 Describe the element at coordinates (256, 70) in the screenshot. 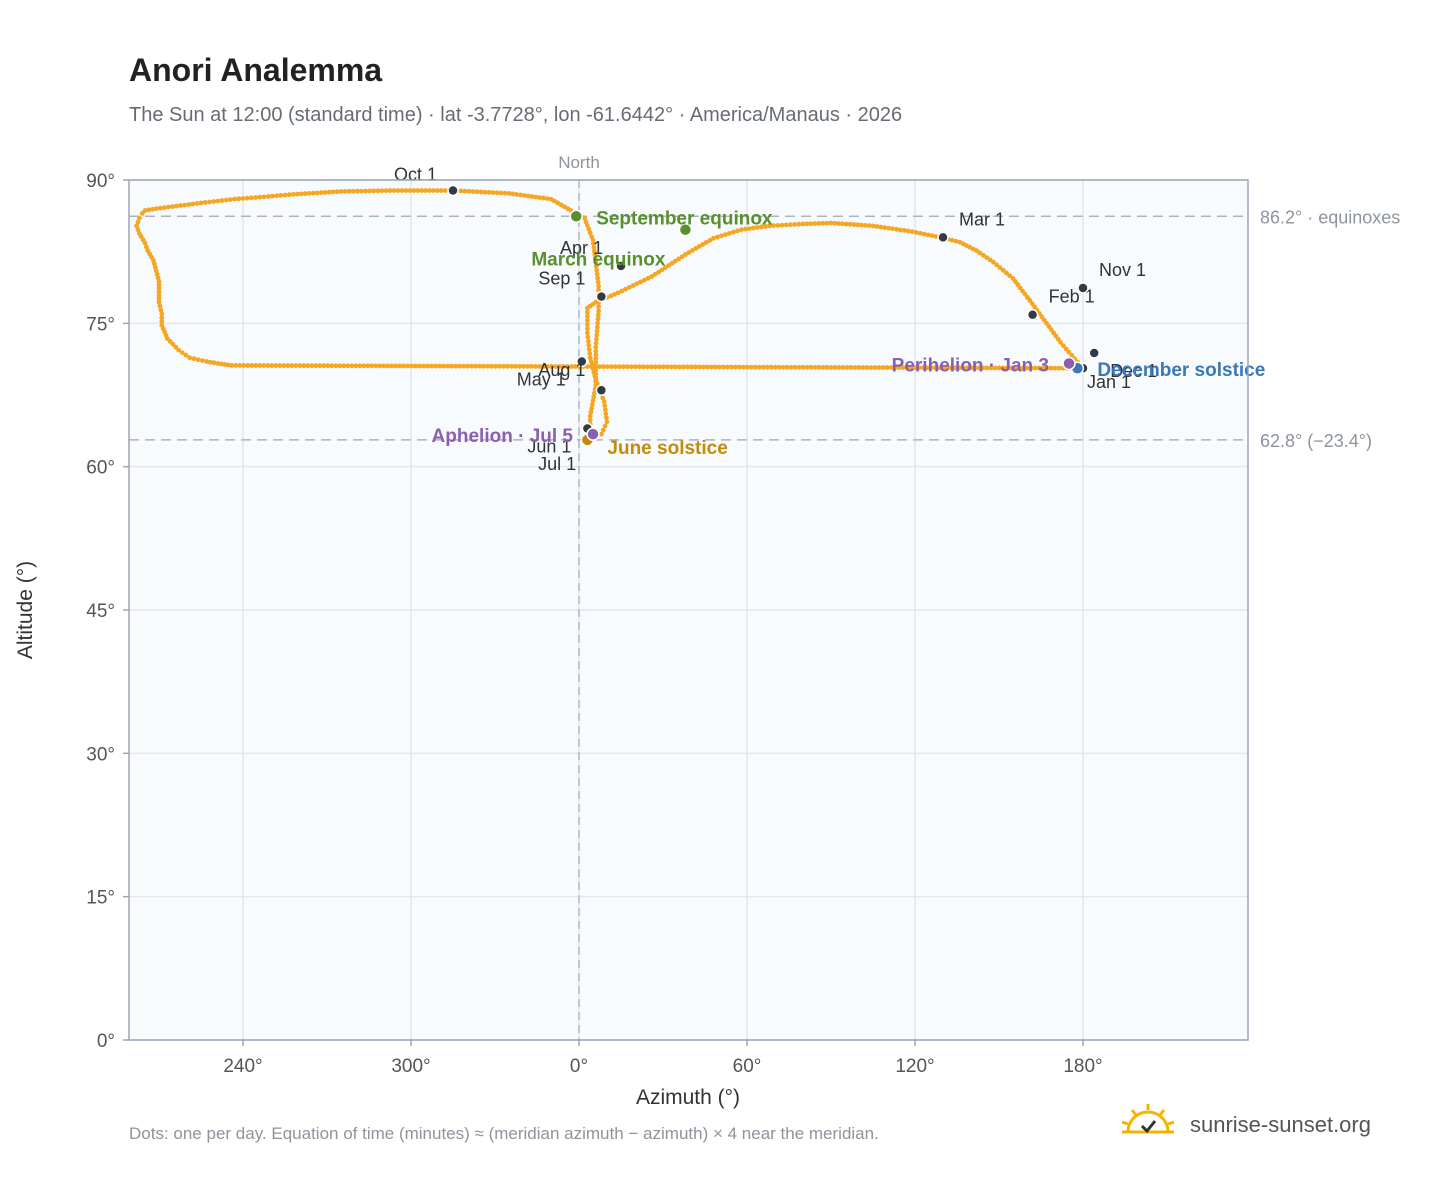

I see `chart-title: Anori Analemma` at that location.